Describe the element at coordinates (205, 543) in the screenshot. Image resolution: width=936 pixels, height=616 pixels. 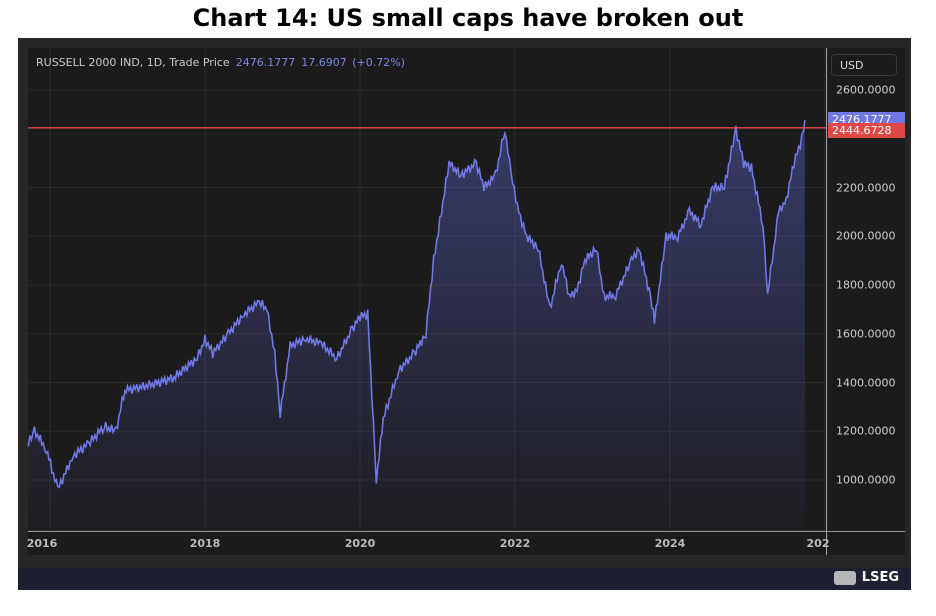
I see `x-tick-label: 2018` at that location.